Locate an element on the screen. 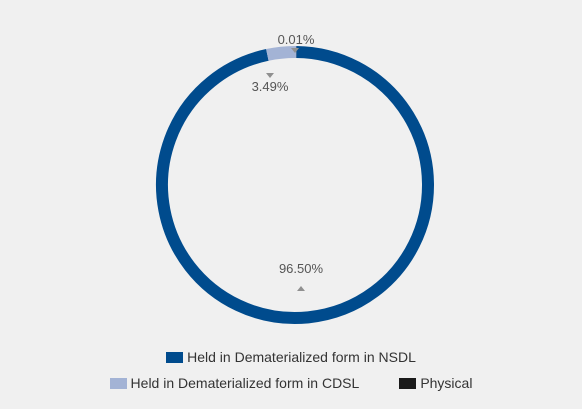 The image size is (582, 409). marker-cdsl is located at coordinates (270, 75).